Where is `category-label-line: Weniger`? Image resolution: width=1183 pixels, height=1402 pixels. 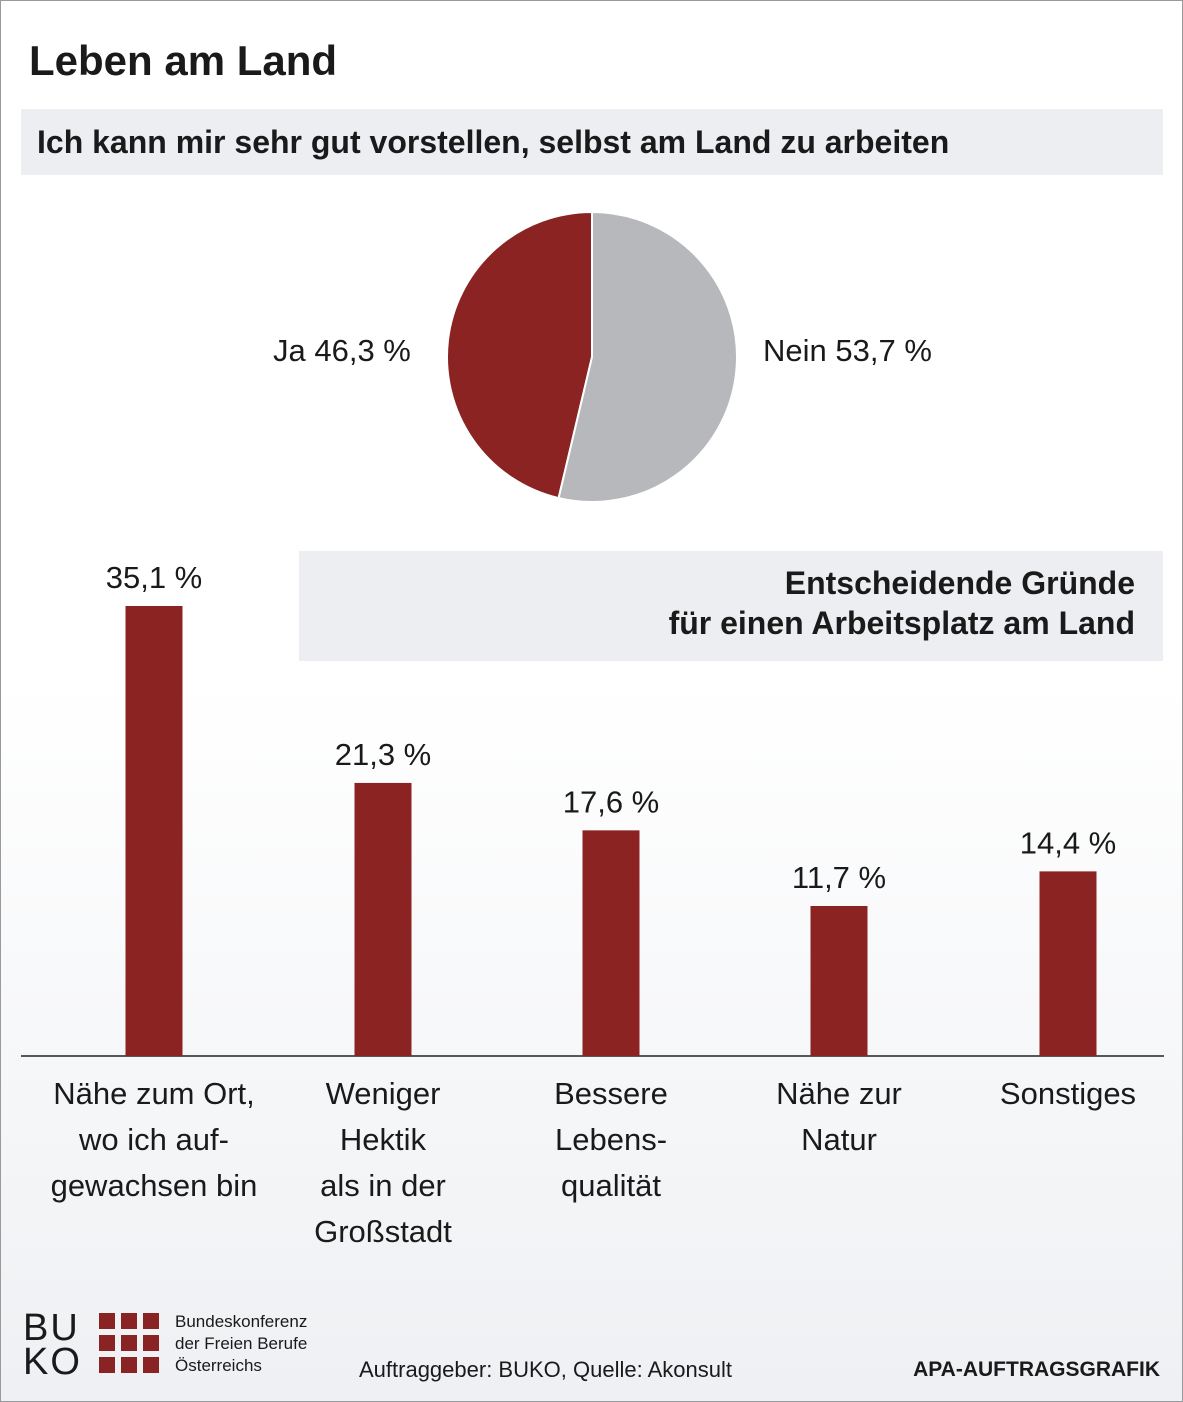 category-label-line: Weniger is located at coordinates (383, 1093).